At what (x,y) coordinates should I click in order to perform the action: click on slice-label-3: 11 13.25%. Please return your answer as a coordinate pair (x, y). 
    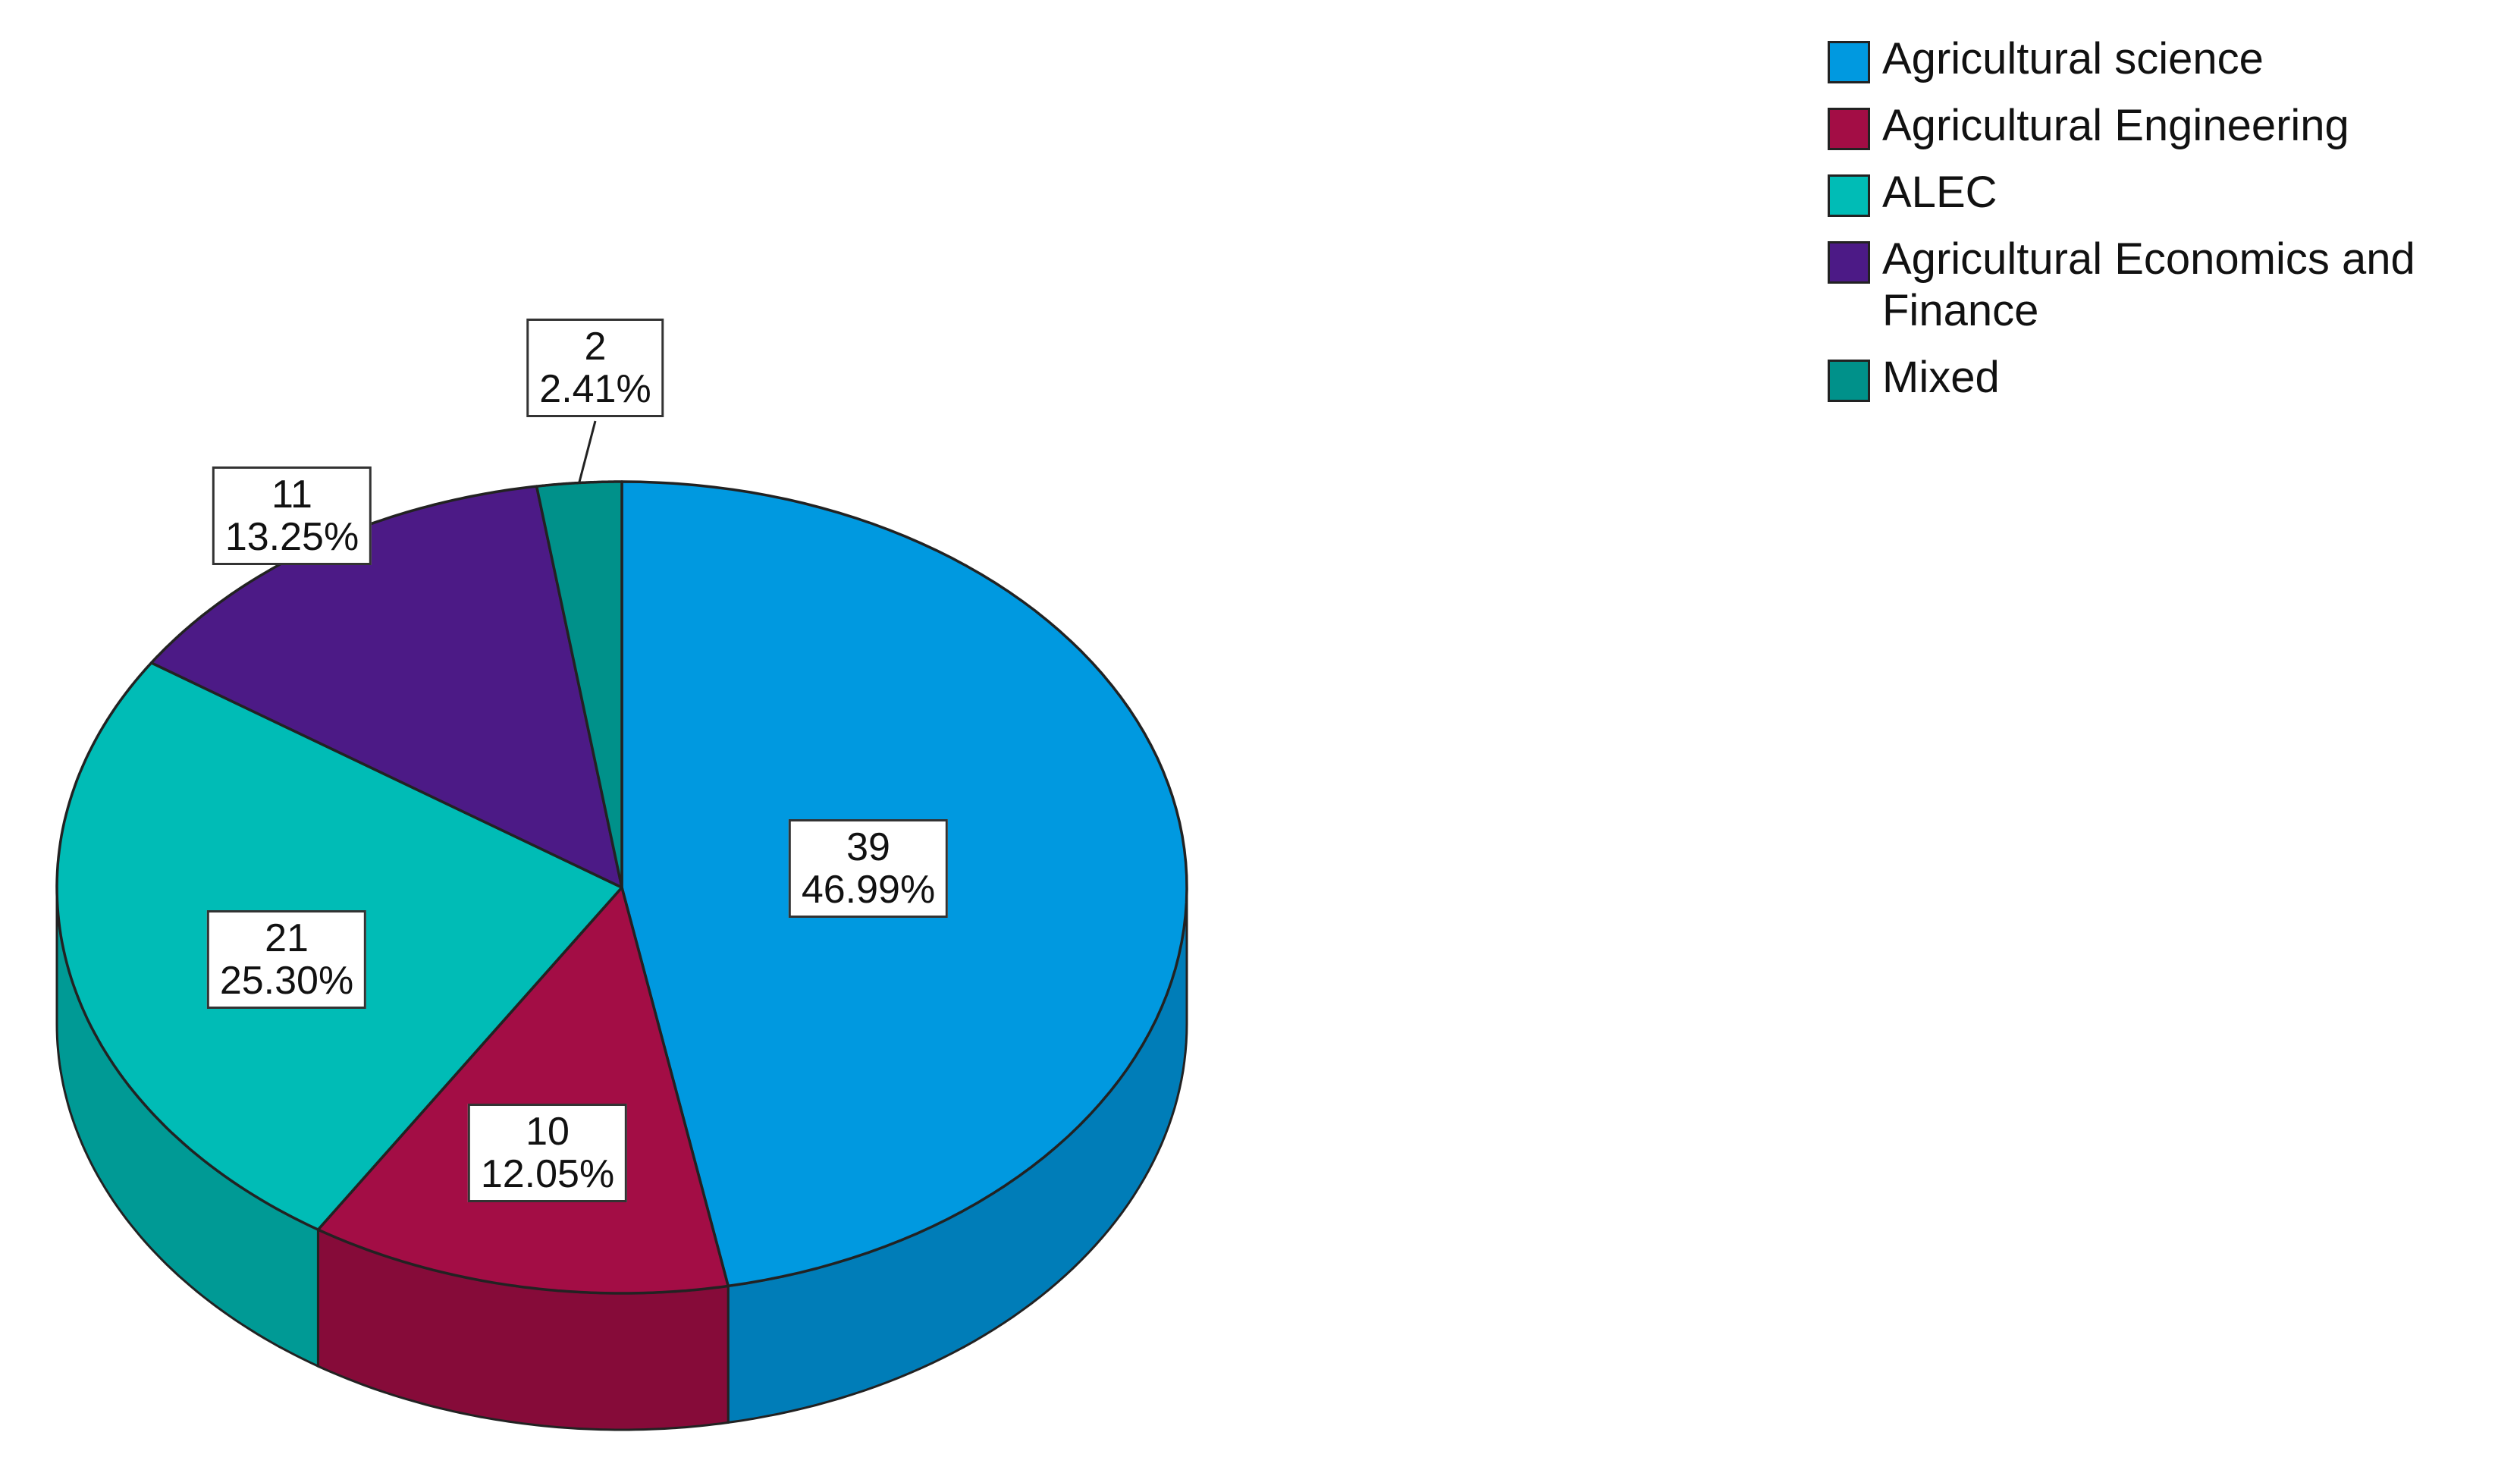
    Looking at the image, I should click on (292, 515).